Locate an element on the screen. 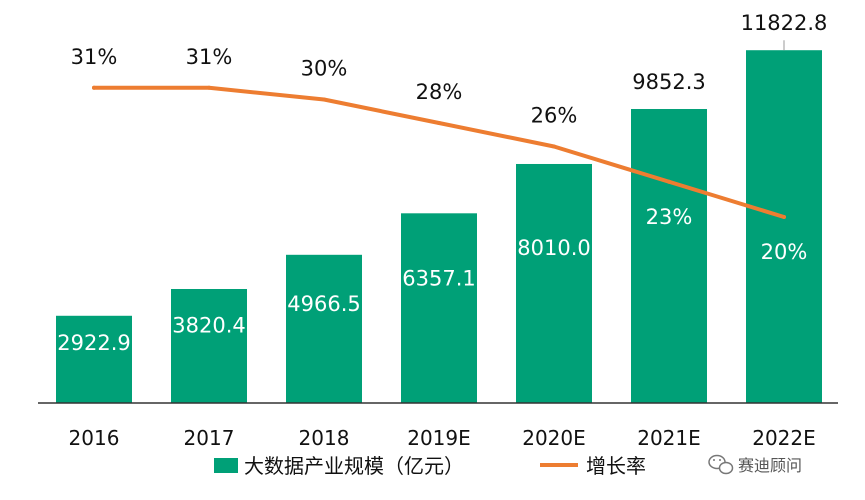  x-tick-2019E: 2019E is located at coordinates (439, 438).